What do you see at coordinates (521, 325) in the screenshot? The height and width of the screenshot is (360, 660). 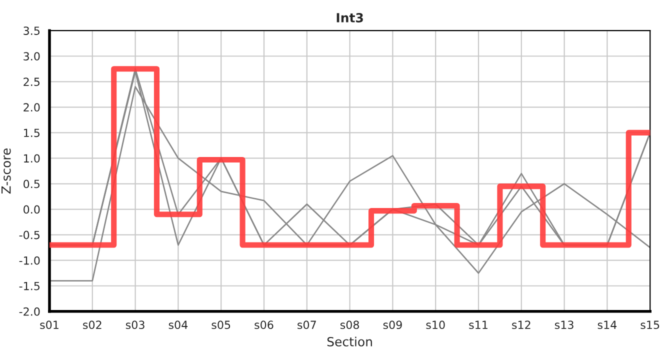 I see `x-tick-label: s12` at bounding box center [521, 325].